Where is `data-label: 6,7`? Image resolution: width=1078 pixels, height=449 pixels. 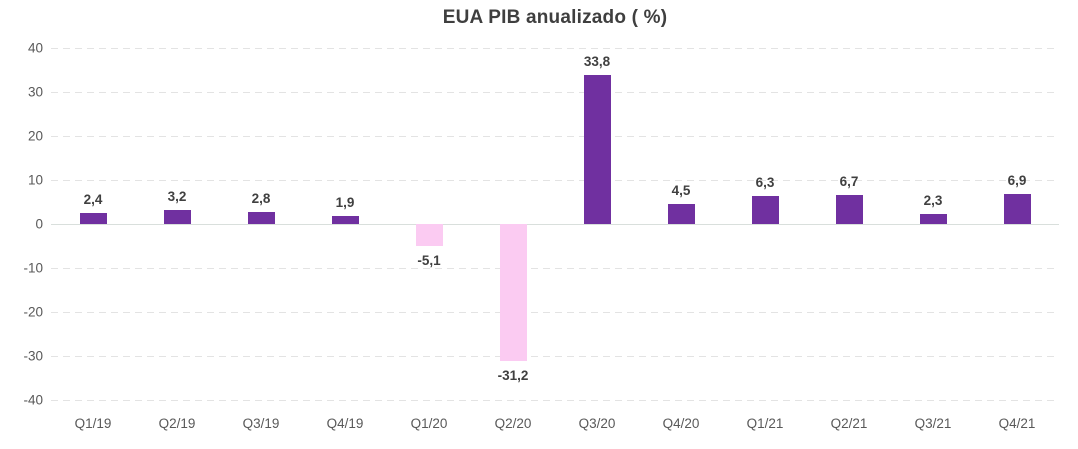 data-label: 6,7 is located at coordinates (849, 181).